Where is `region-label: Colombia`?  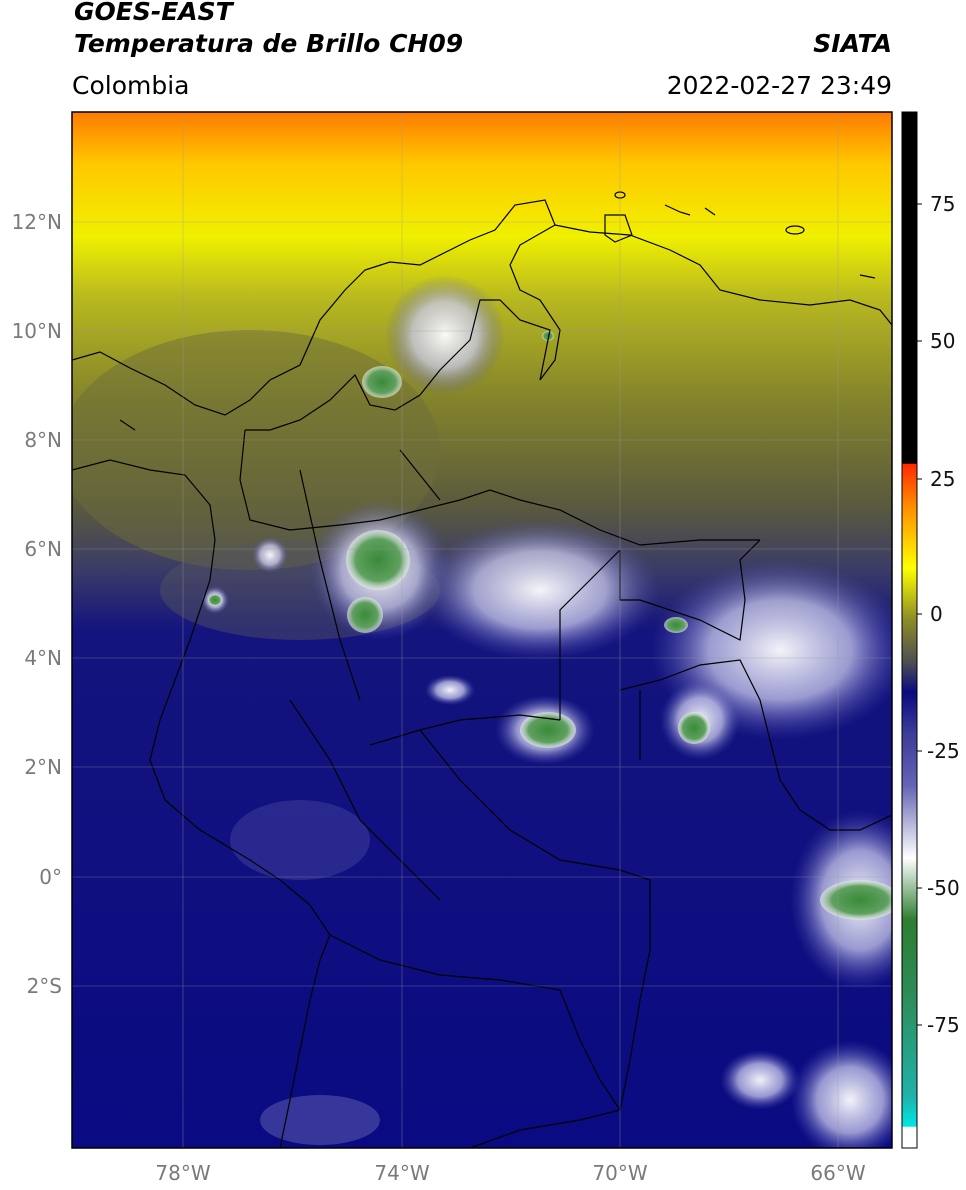 region-label: Colombia is located at coordinates (131, 85).